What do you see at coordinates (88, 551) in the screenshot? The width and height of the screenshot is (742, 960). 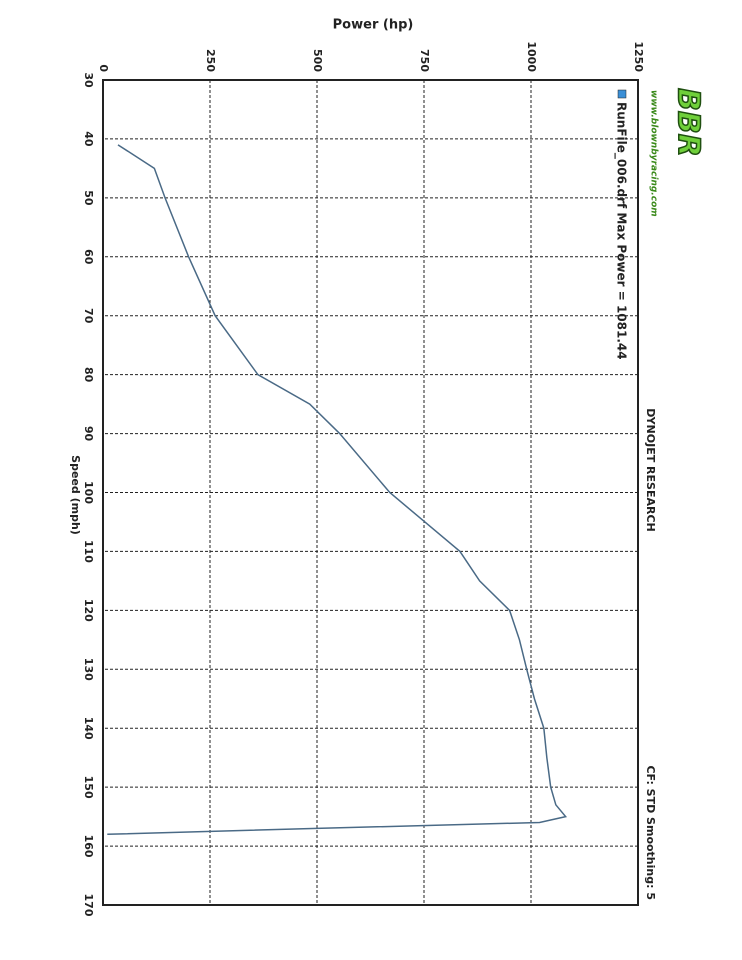 I see `x-tick-label: 110` at bounding box center [88, 551].